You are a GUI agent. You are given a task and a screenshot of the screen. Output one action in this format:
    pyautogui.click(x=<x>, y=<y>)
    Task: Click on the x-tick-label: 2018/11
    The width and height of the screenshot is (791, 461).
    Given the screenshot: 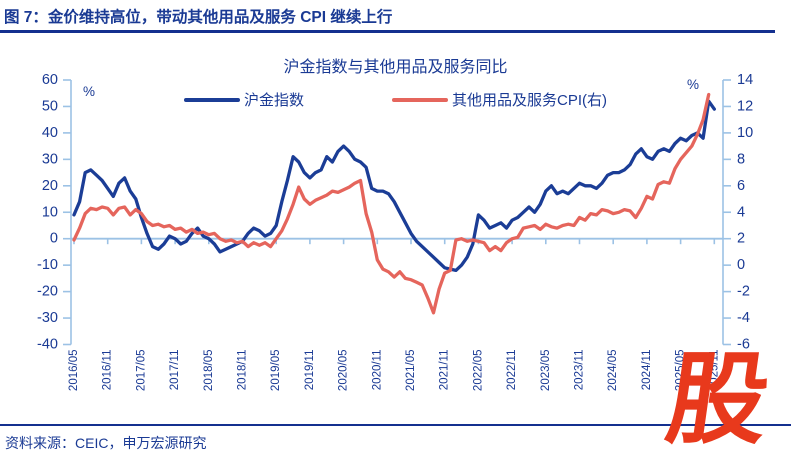 What is the action you would take?
    pyautogui.click(x=243, y=370)
    